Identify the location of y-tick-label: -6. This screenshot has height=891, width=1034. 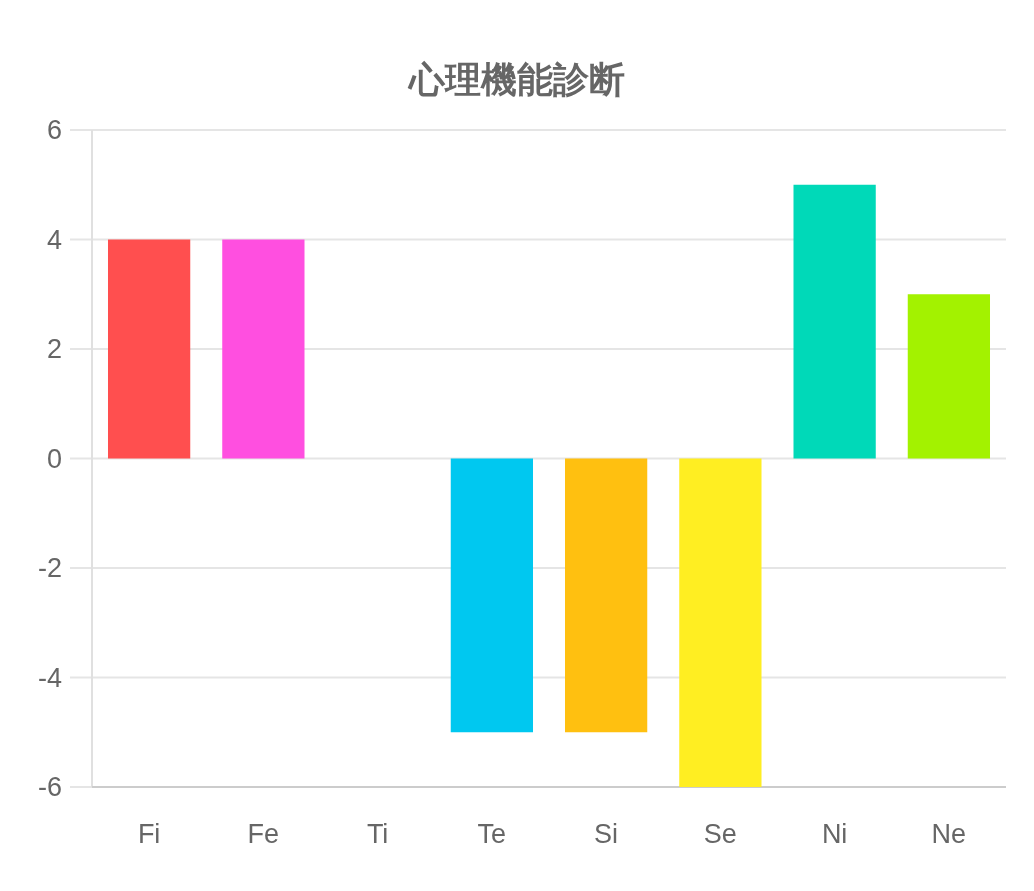
(49, 787).